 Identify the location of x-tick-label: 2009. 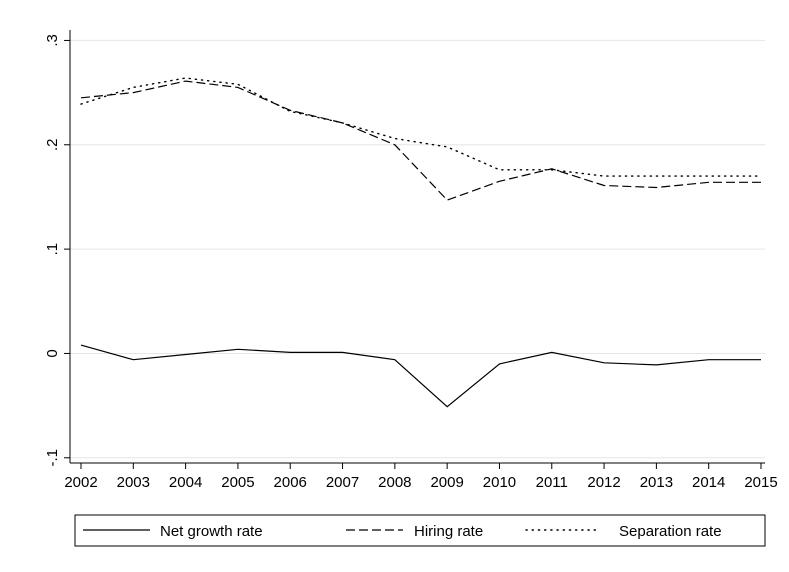
(446, 482).